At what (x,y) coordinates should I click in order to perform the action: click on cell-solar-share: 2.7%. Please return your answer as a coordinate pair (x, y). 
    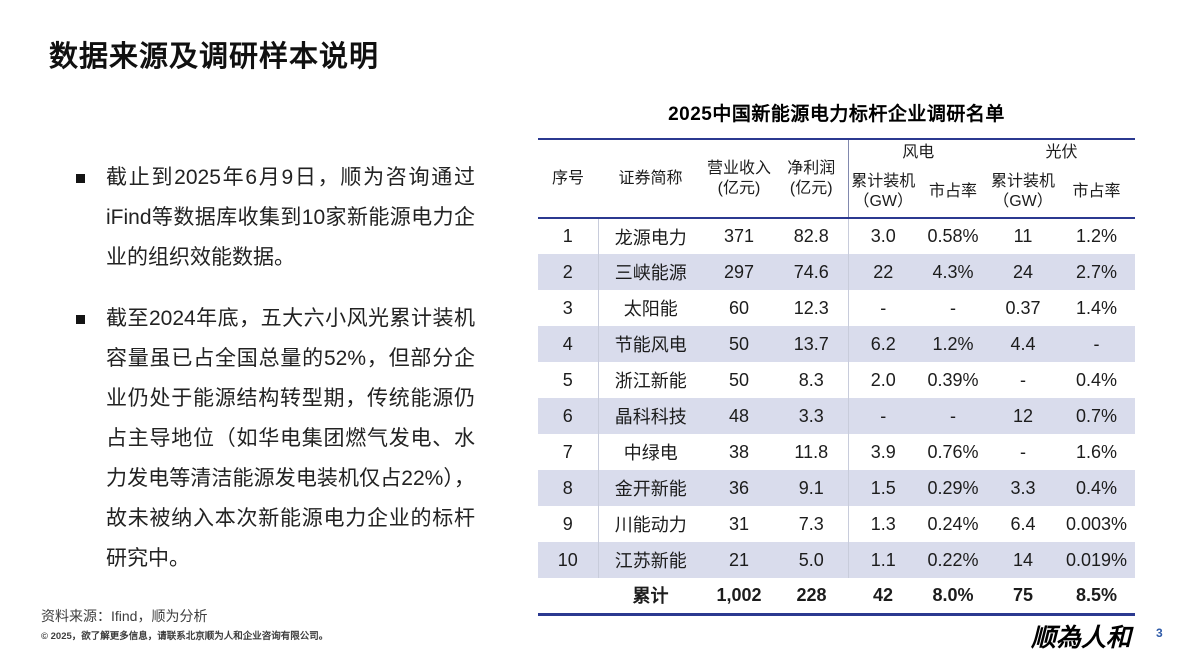
    Looking at the image, I should click on (1097, 271).